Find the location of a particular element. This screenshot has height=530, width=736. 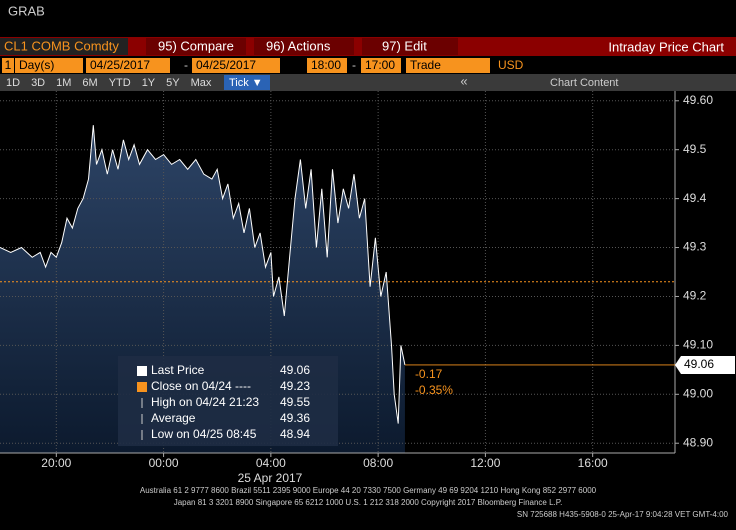

compare: 95) Compare is located at coordinates (196, 45).